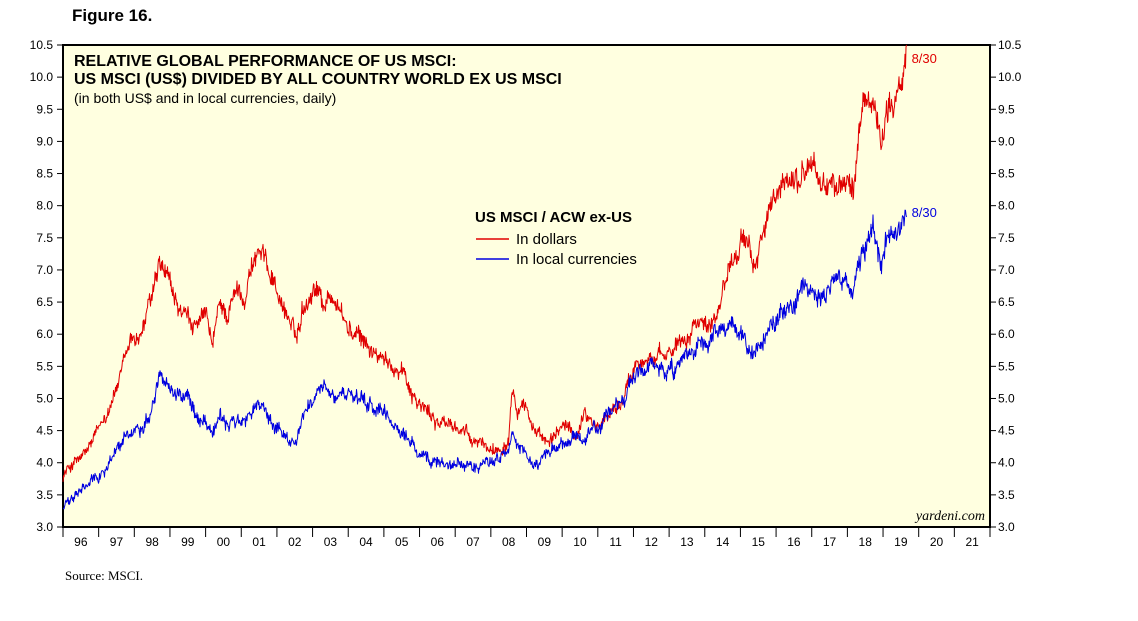 The height and width of the screenshot is (621, 1138). What do you see at coordinates (44, 431) in the screenshot?
I see `y-tick-label-left: 4.5` at bounding box center [44, 431].